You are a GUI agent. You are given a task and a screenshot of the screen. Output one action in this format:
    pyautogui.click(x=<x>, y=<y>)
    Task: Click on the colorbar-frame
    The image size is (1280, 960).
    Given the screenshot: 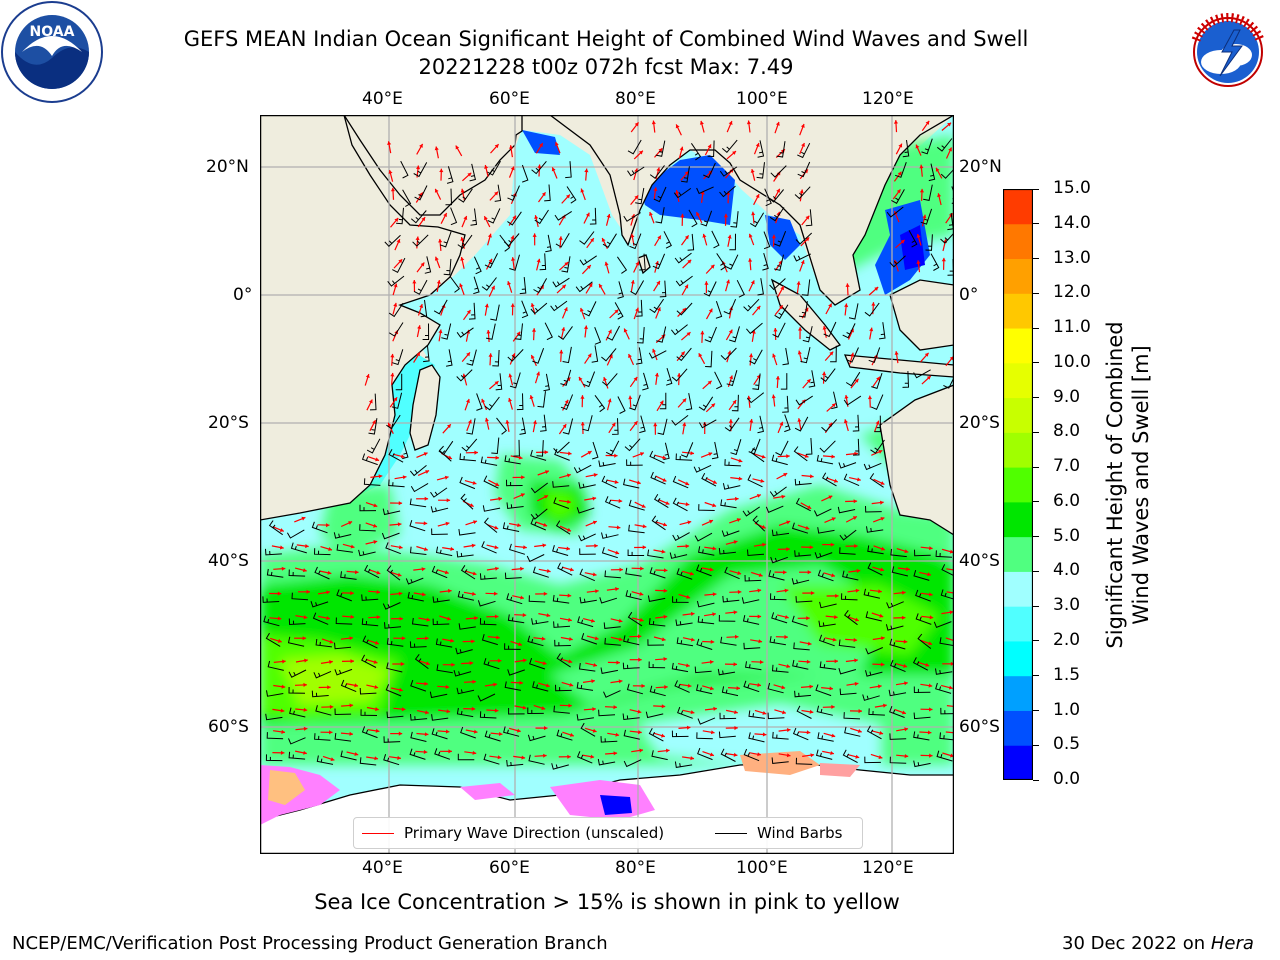 What is the action you would take?
    pyautogui.click(x=1018, y=484)
    